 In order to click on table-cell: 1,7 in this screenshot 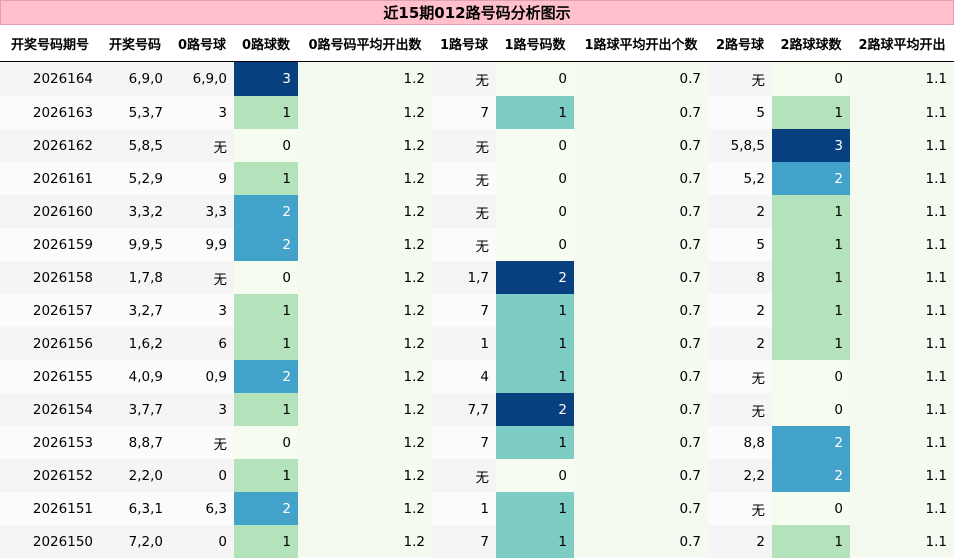, I will do `click(464, 277)`.